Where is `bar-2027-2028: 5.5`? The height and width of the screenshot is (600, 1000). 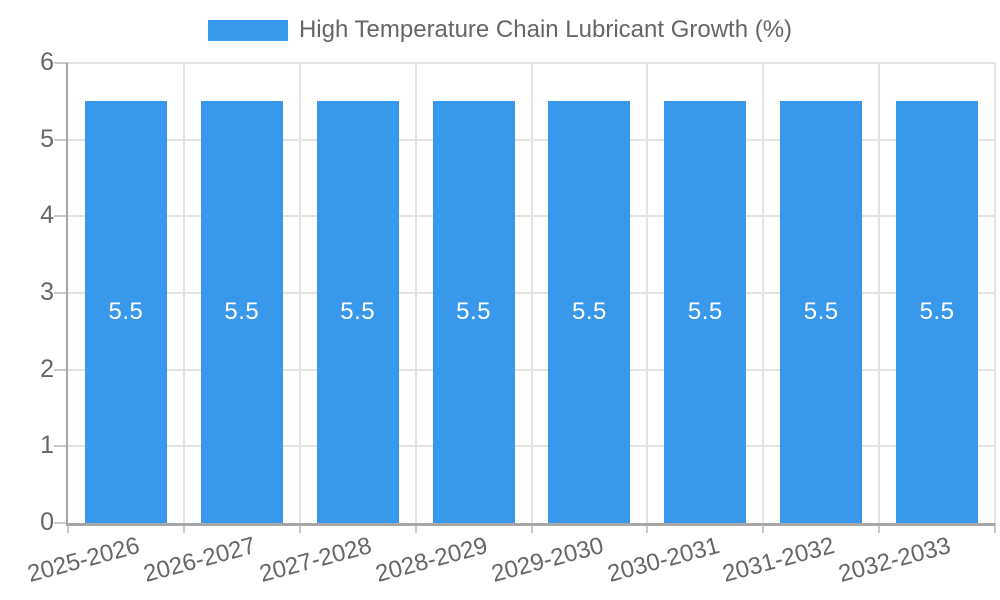
bar-2027-2028: 5.5 is located at coordinates (357, 312).